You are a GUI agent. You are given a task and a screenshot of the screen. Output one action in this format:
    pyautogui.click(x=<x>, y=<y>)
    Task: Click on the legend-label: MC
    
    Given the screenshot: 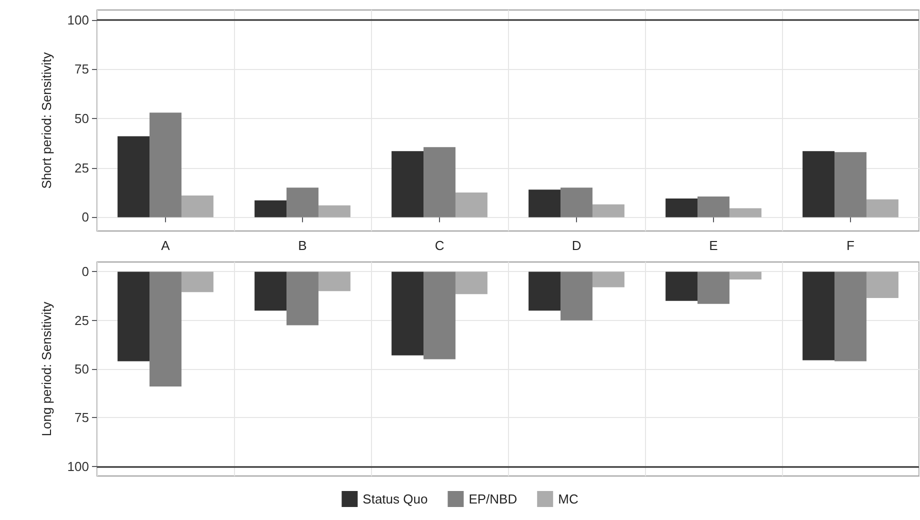 What is the action you would take?
    pyautogui.click(x=568, y=499)
    